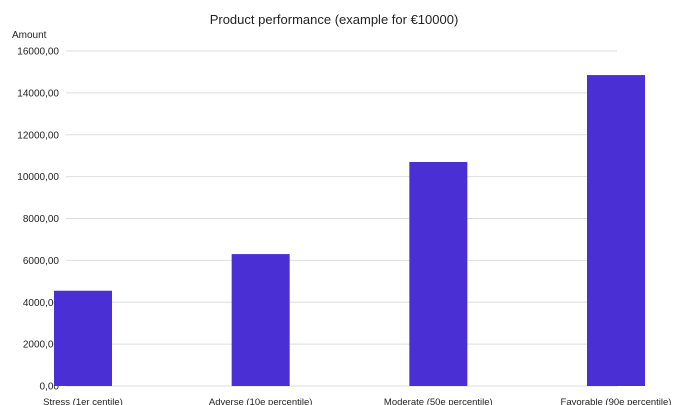 The image size is (675, 405). I want to click on x-tick-label: Adverse (10e percentile), so click(261, 401).